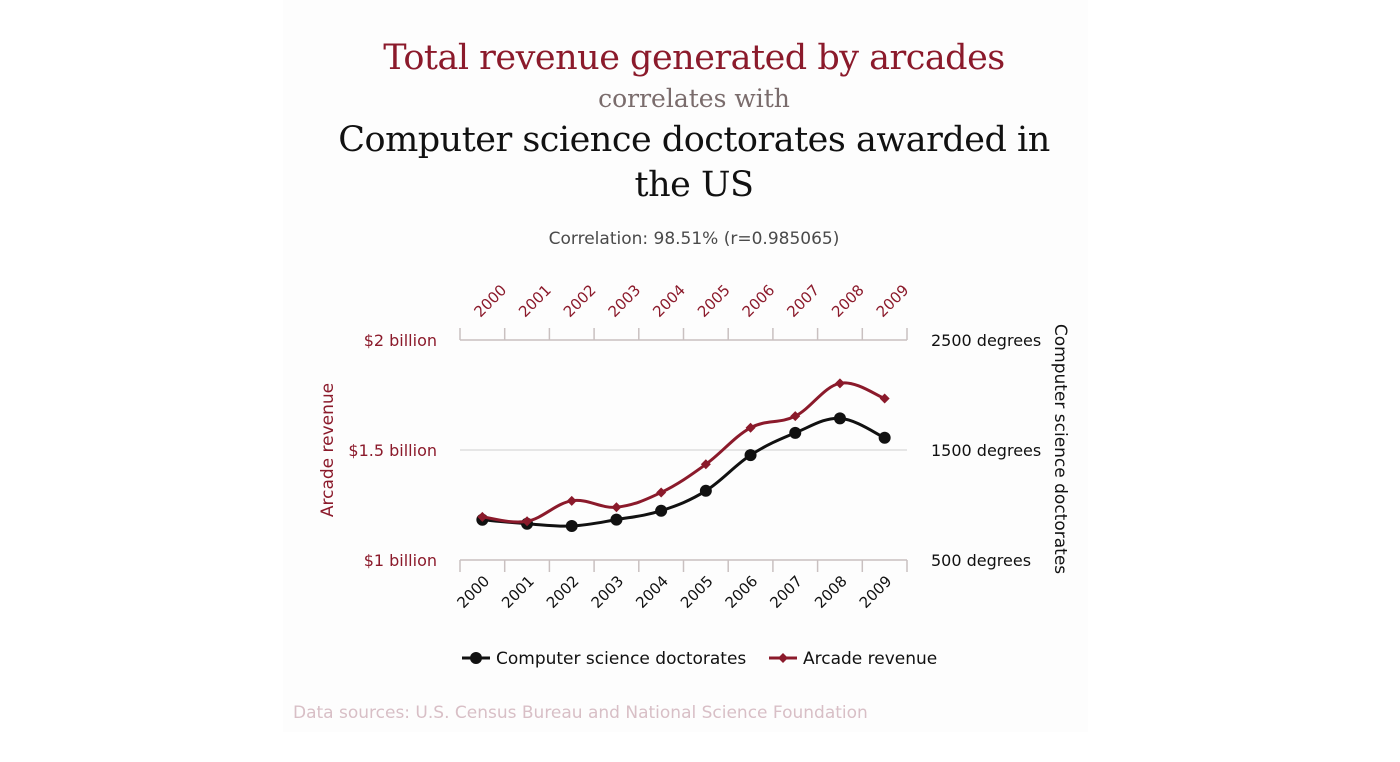 This screenshot has height=762, width=1400. Describe the element at coordinates (518, 592) in the screenshot. I see `x-tick-label-bottom: 2001` at that location.